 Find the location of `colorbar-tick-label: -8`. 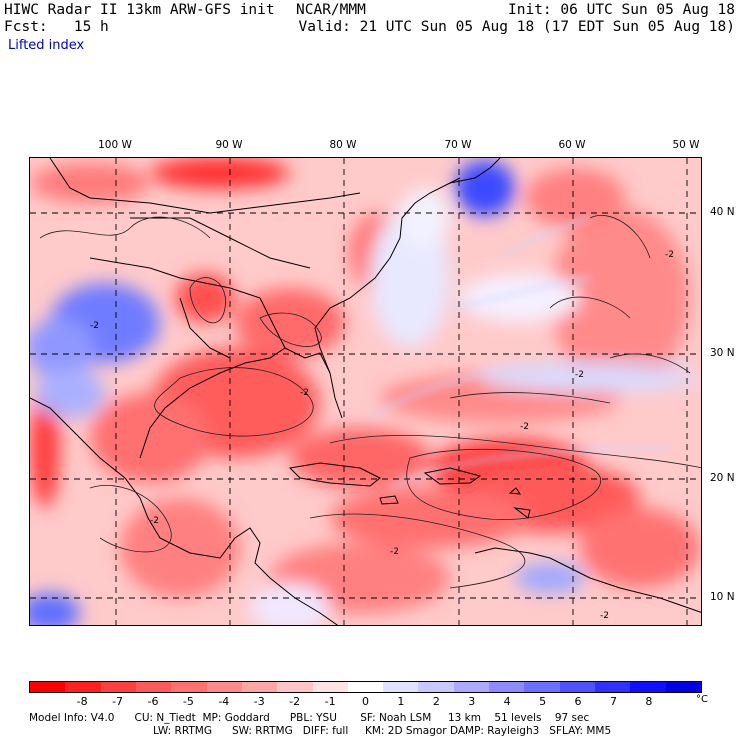

colorbar-tick-label: -8 is located at coordinates (82, 701).